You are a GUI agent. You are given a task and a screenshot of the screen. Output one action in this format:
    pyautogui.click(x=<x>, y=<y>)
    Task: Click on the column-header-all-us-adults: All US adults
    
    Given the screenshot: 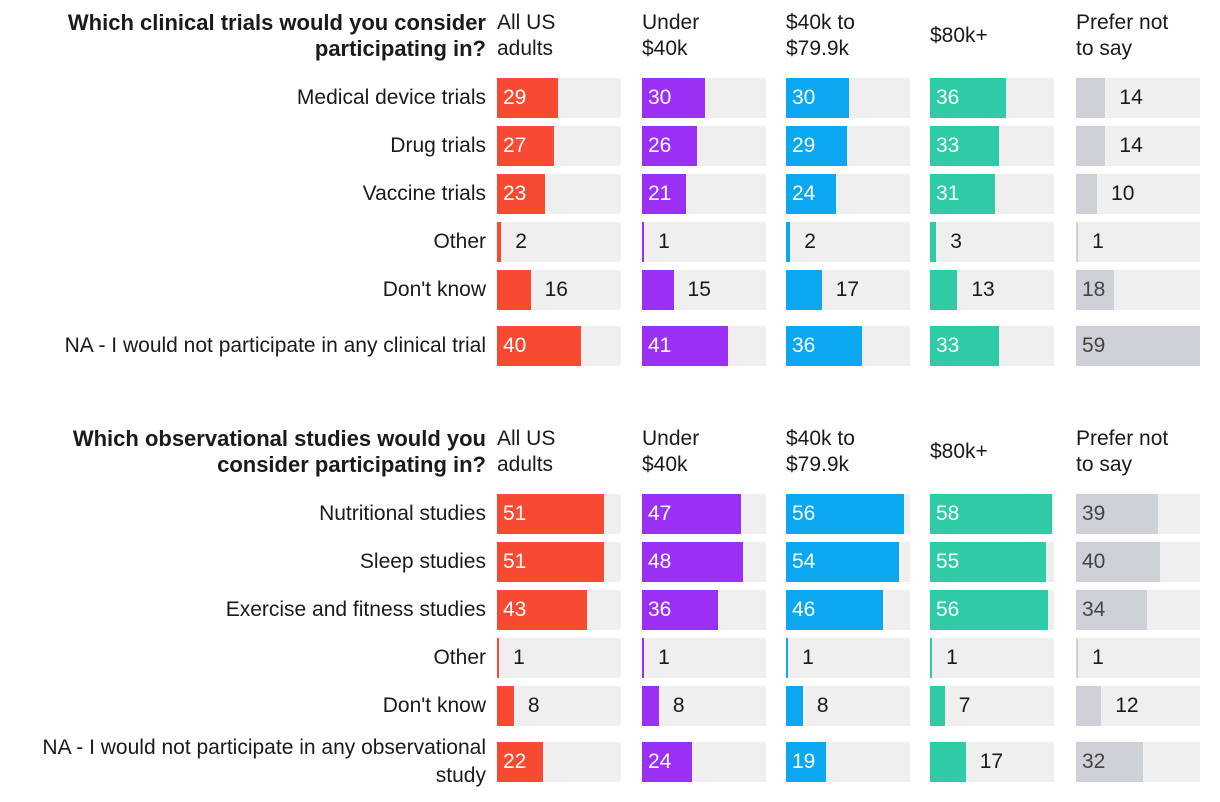 What is the action you would take?
    pyautogui.click(x=567, y=452)
    